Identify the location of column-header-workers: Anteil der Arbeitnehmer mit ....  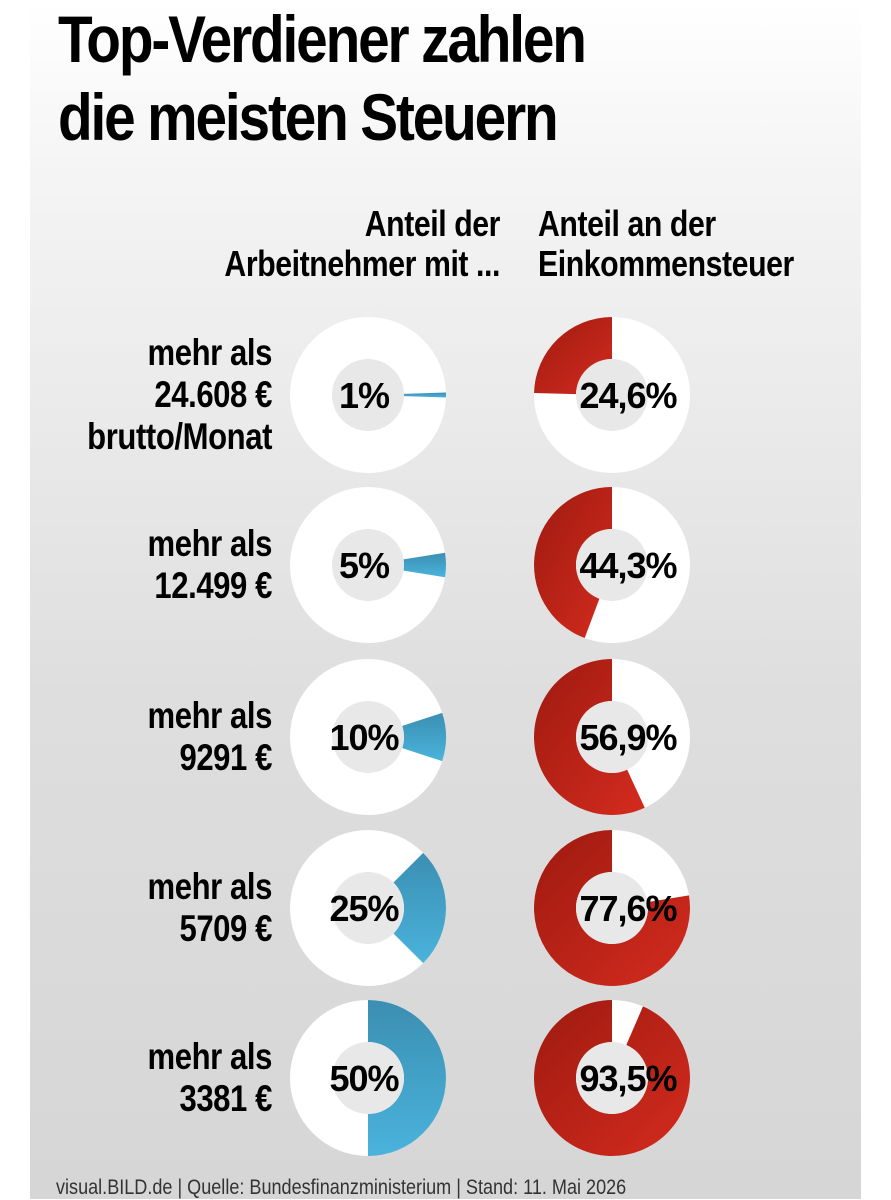
(323, 244).